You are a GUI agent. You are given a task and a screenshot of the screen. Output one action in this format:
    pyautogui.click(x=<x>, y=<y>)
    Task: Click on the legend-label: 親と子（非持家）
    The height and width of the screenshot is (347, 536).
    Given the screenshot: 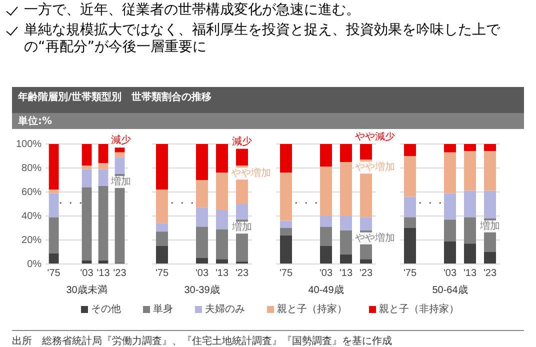 What is the action you would take?
    pyautogui.click(x=419, y=309)
    